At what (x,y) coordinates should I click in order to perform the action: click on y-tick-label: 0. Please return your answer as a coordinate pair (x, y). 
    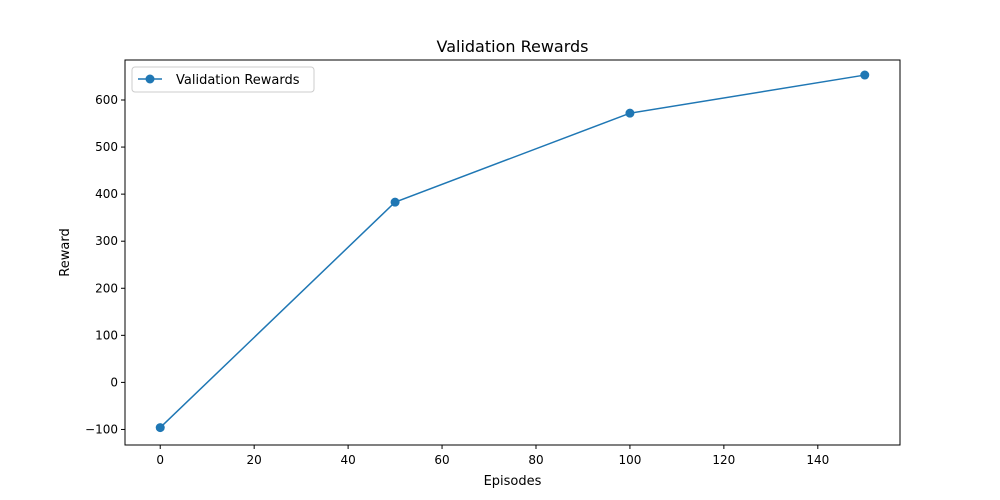
    Looking at the image, I should click on (114, 382).